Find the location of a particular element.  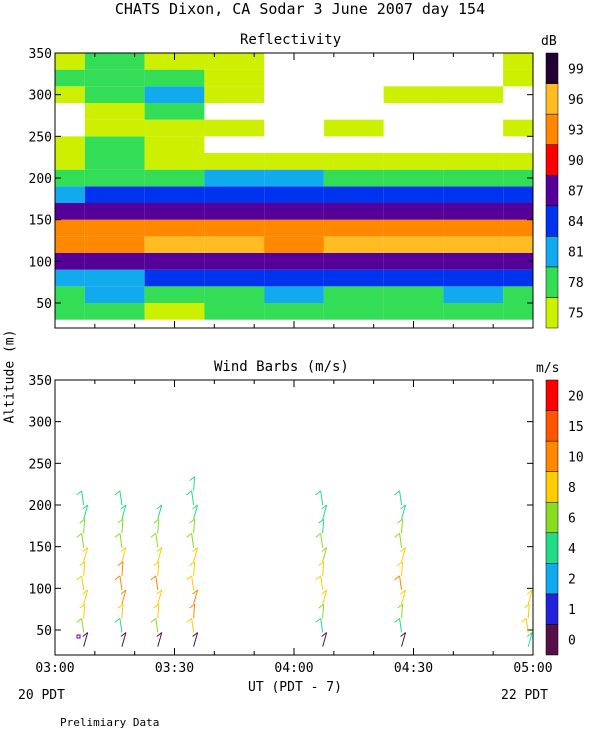

reflectivity-colorbar-label: 96 is located at coordinates (576, 100).